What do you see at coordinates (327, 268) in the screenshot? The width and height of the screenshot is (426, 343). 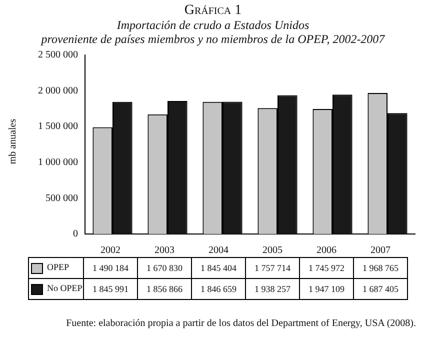 I see `data-label: 1 745 972` at bounding box center [327, 268].